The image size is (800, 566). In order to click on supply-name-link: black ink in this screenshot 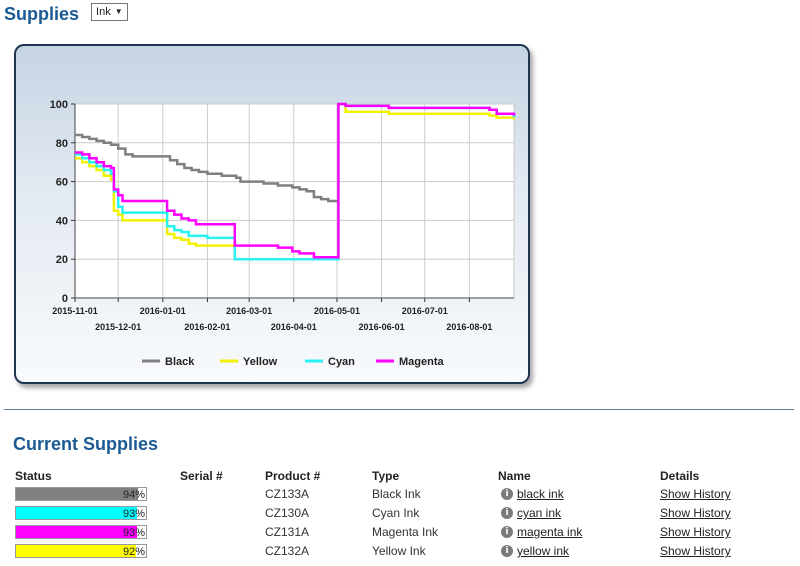, I will do `click(540, 494)`.